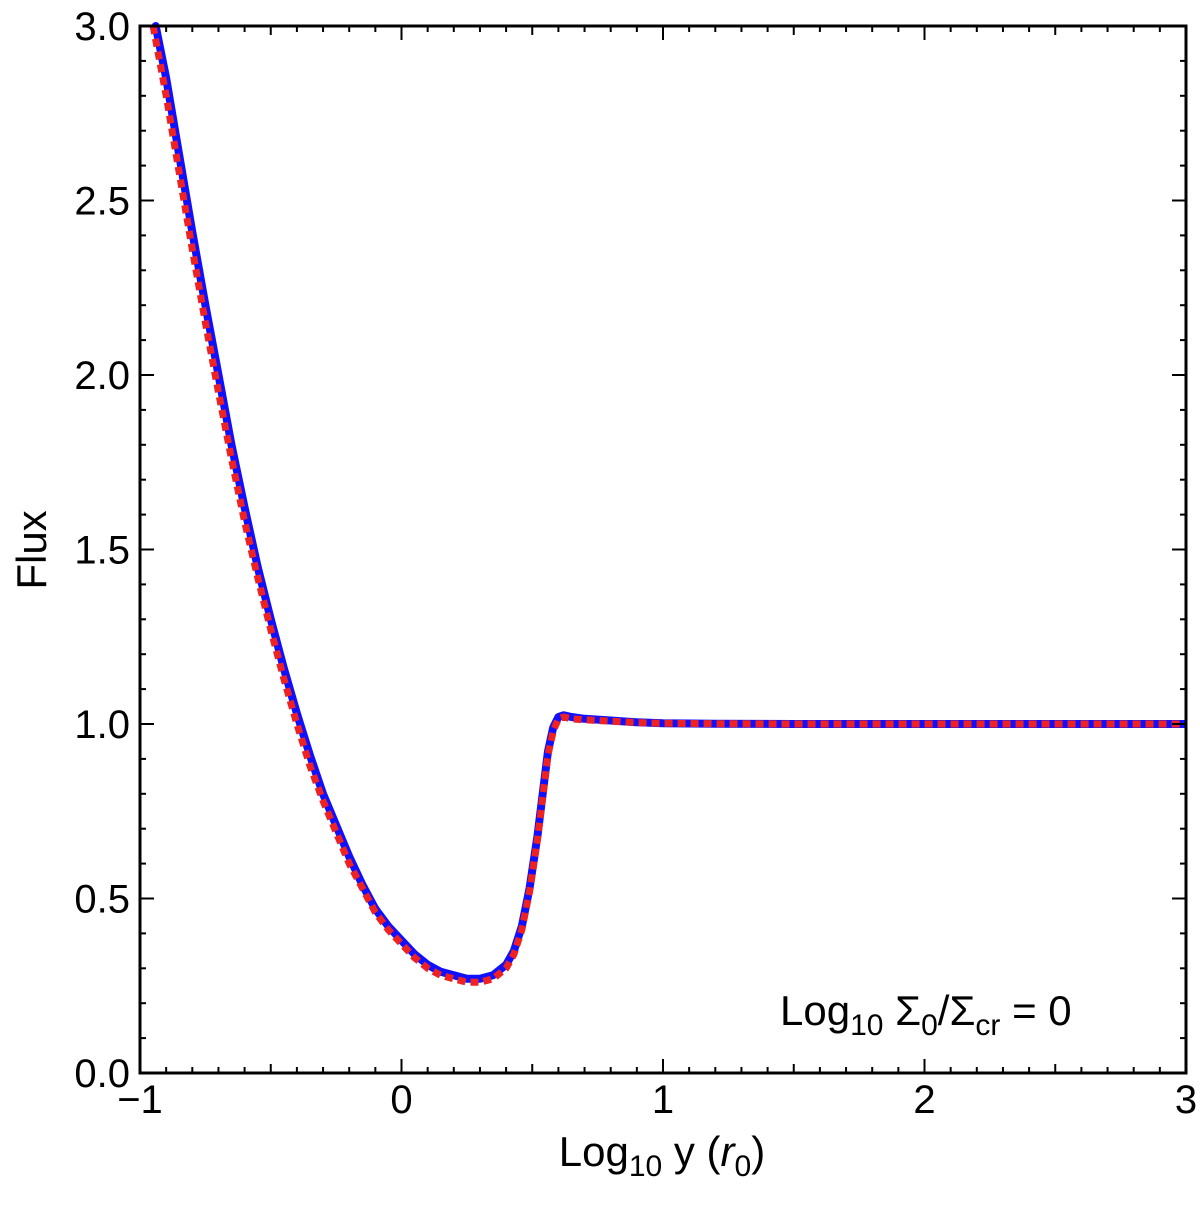 This screenshot has height=1210, width=1200. I want to click on annotation-equals: = 0, so click(1035, 1010).